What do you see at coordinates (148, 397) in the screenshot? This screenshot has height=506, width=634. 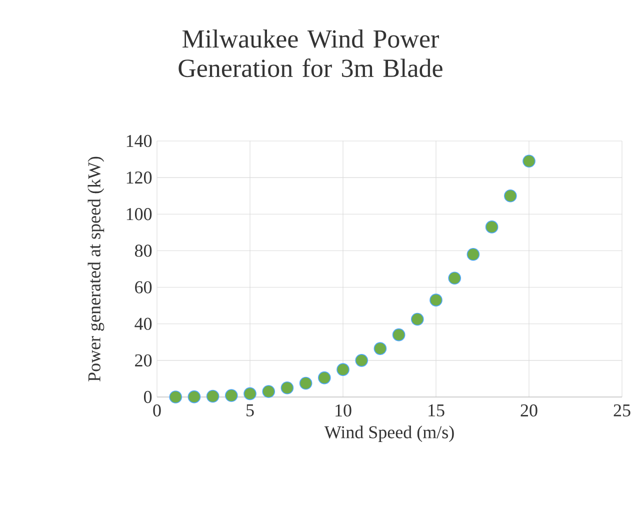 I see `y-tick-label: 0` at bounding box center [148, 397].